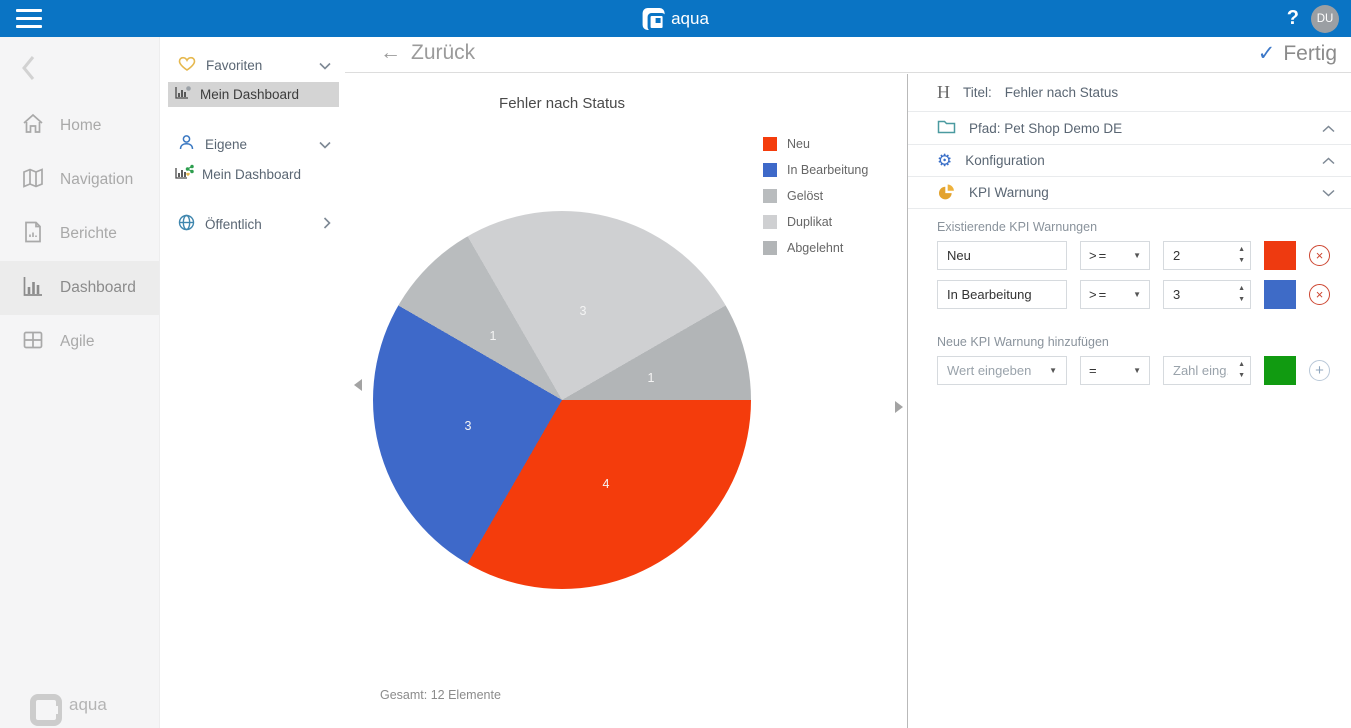 This screenshot has width=1351, height=728. What do you see at coordinates (390, 52) in the screenshot?
I see `back-arrow-icon: ←` at bounding box center [390, 52].